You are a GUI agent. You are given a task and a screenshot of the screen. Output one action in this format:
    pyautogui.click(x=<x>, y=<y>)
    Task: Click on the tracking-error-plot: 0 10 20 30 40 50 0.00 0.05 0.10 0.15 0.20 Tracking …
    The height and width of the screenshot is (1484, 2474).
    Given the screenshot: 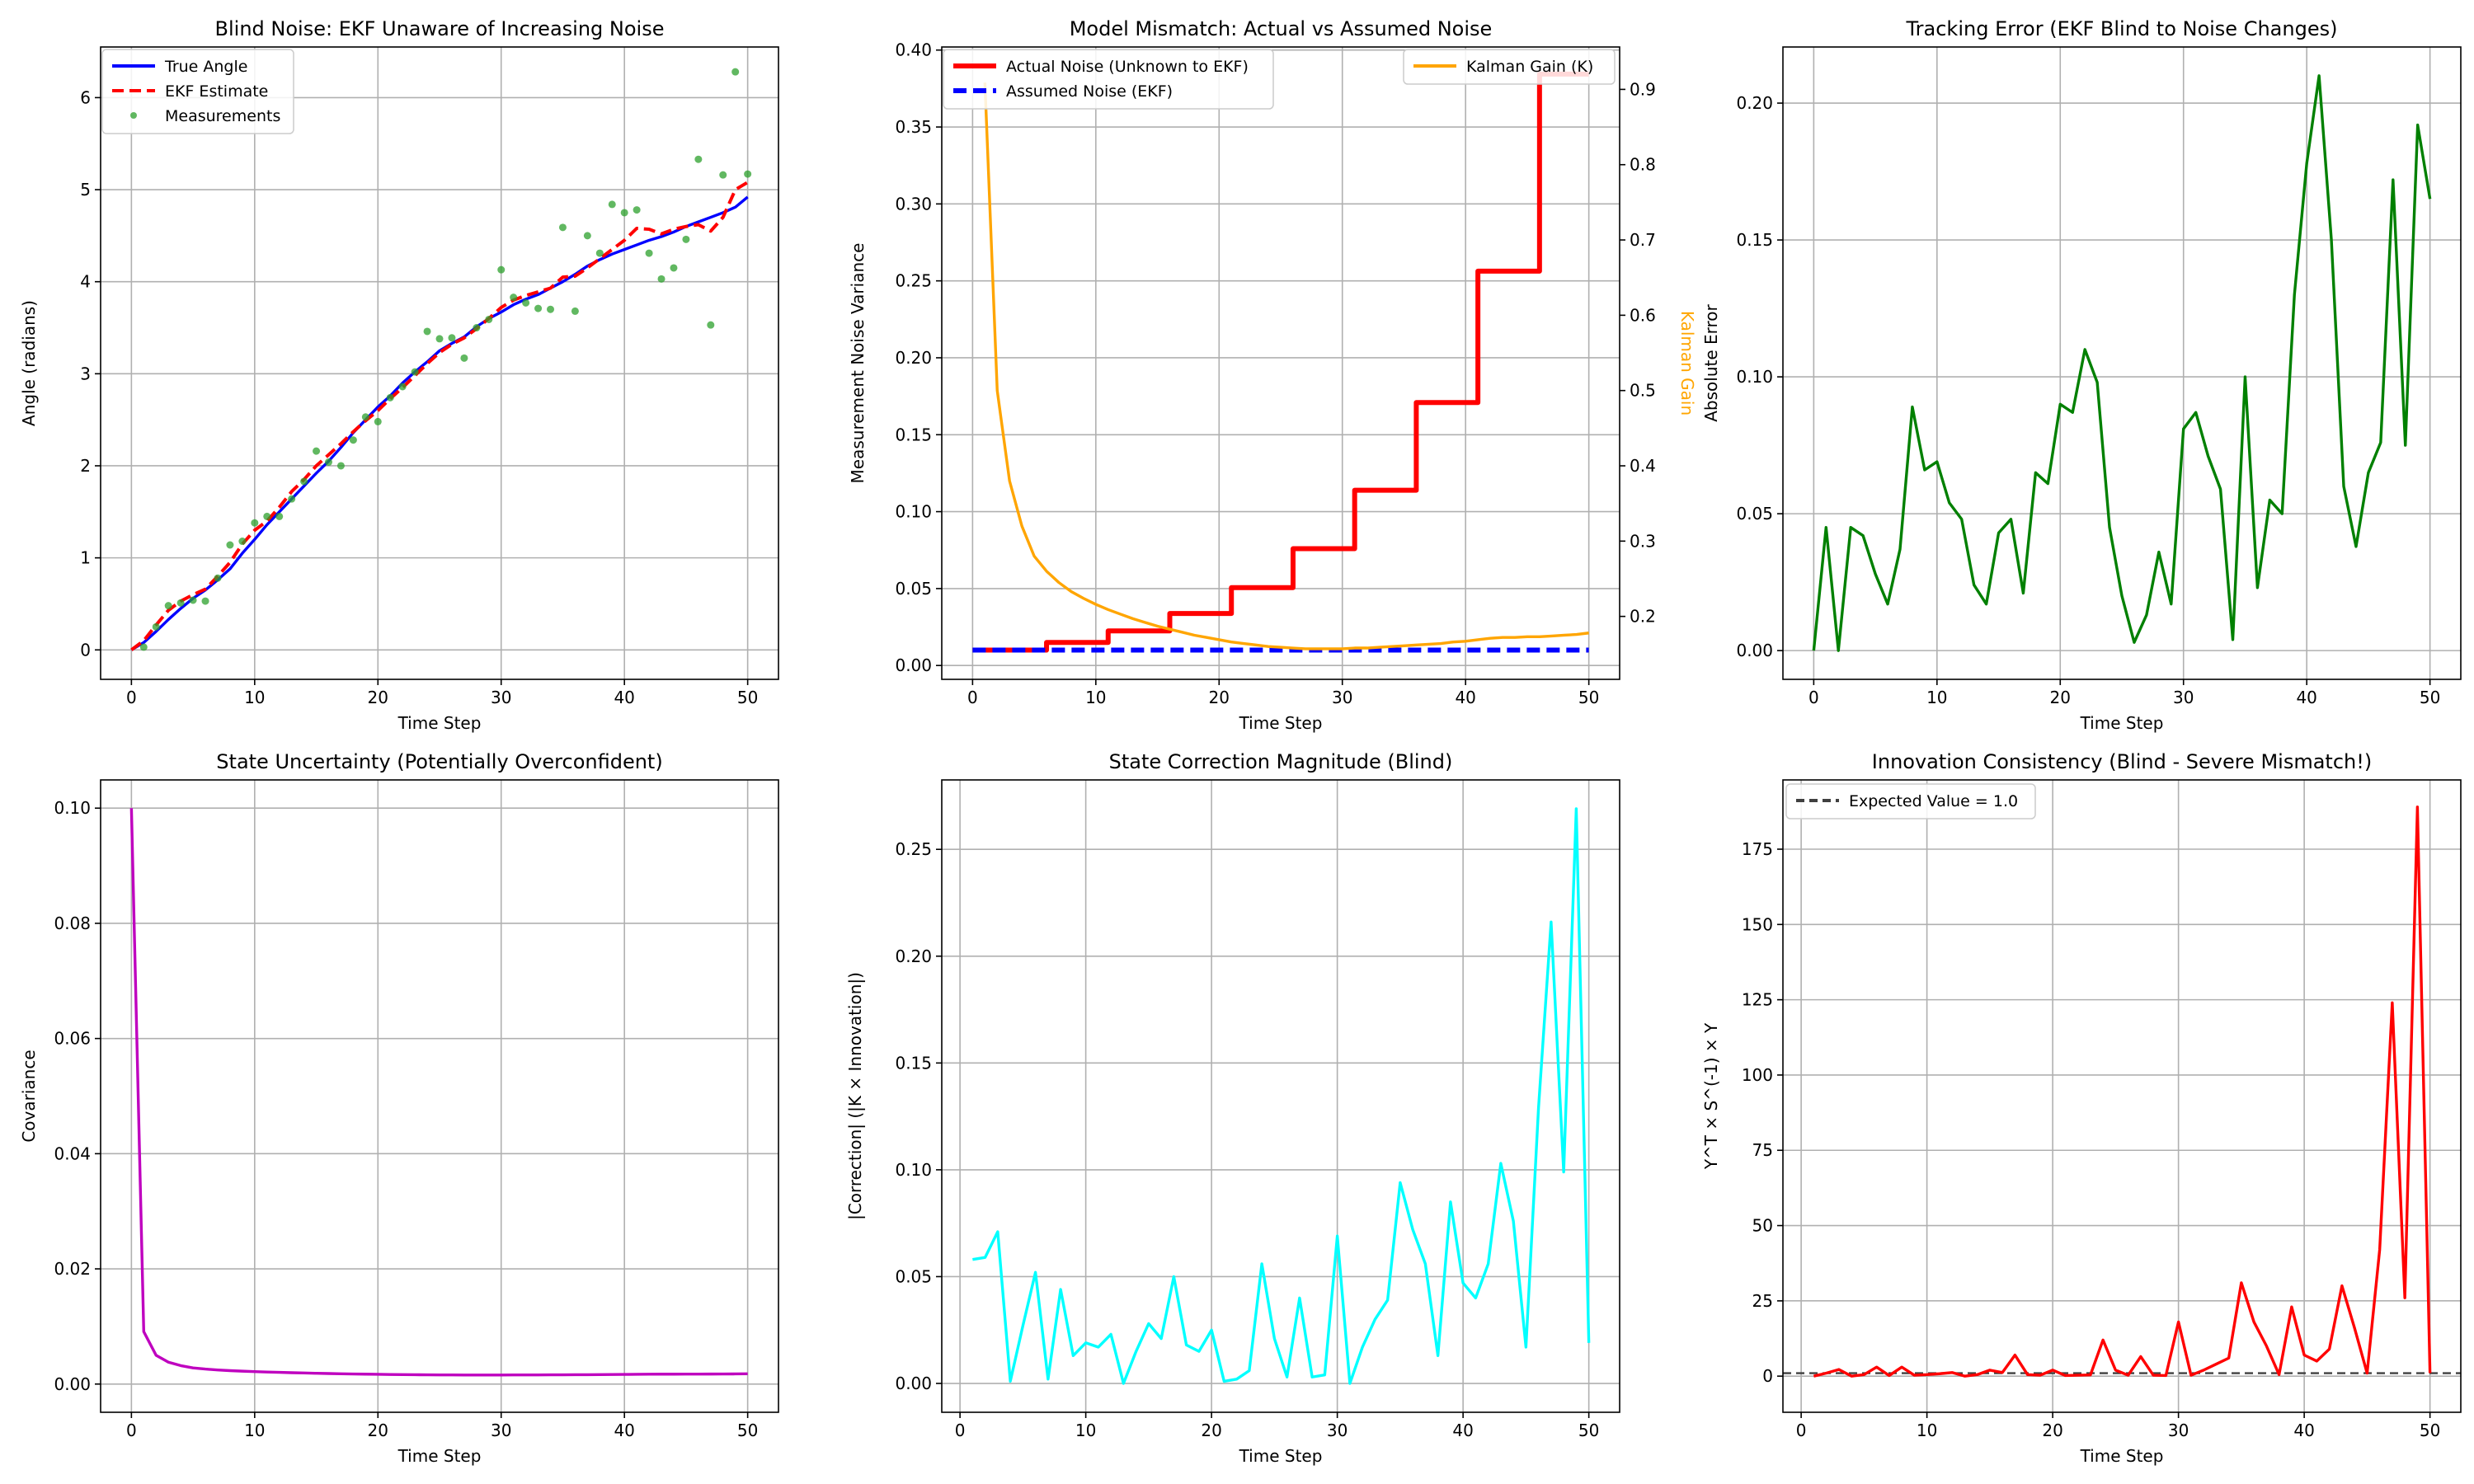 What is the action you would take?
    pyautogui.click(x=2081, y=375)
    